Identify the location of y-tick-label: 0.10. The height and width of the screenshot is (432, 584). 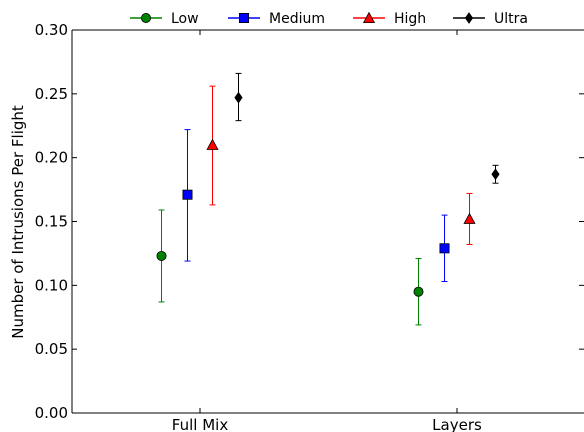
(51, 285).